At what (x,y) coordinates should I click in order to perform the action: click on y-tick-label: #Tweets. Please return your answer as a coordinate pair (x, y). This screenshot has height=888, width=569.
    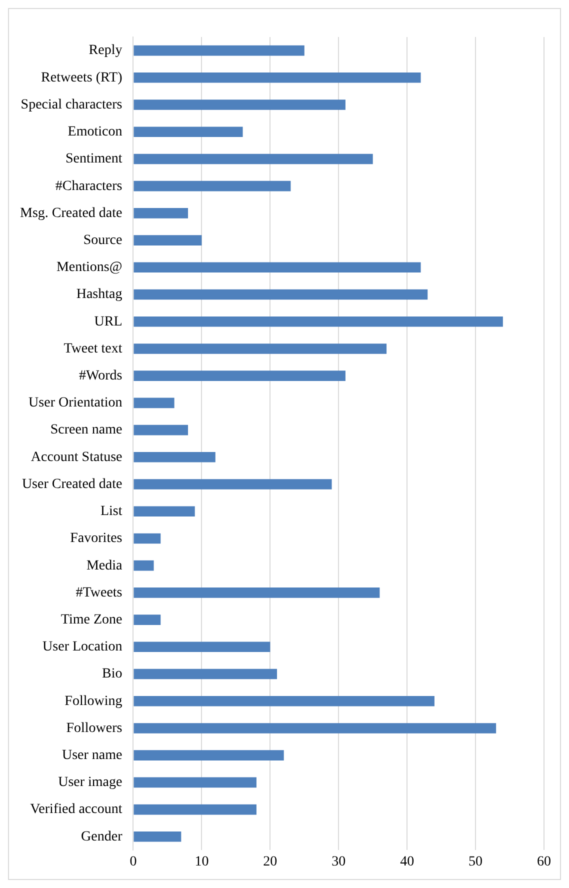
    Looking at the image, I should click on (99, 592).